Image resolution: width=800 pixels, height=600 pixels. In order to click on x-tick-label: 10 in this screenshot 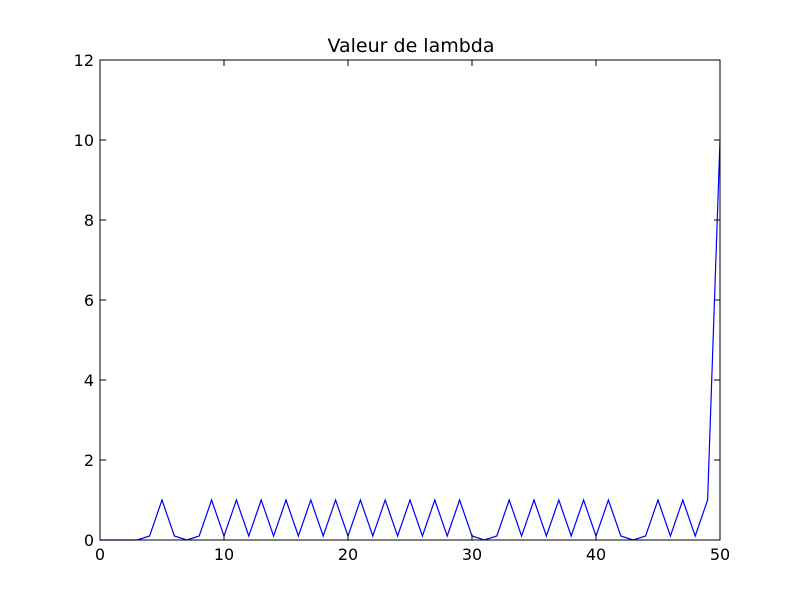, I will do `click(224, 554)`.